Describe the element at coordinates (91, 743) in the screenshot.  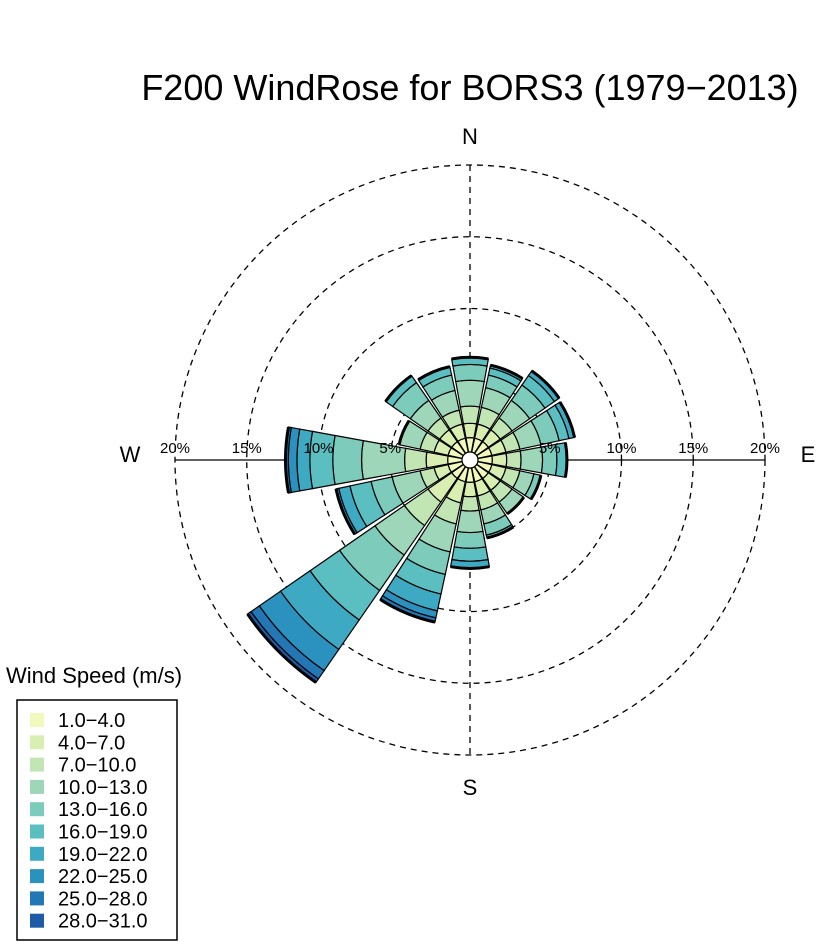
I see `legend-label: 4.0−7.0` at that location.